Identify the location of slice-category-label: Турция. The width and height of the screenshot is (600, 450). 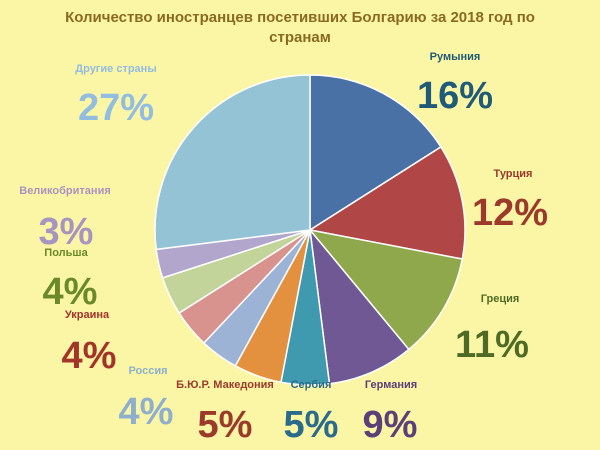
(513, 174).